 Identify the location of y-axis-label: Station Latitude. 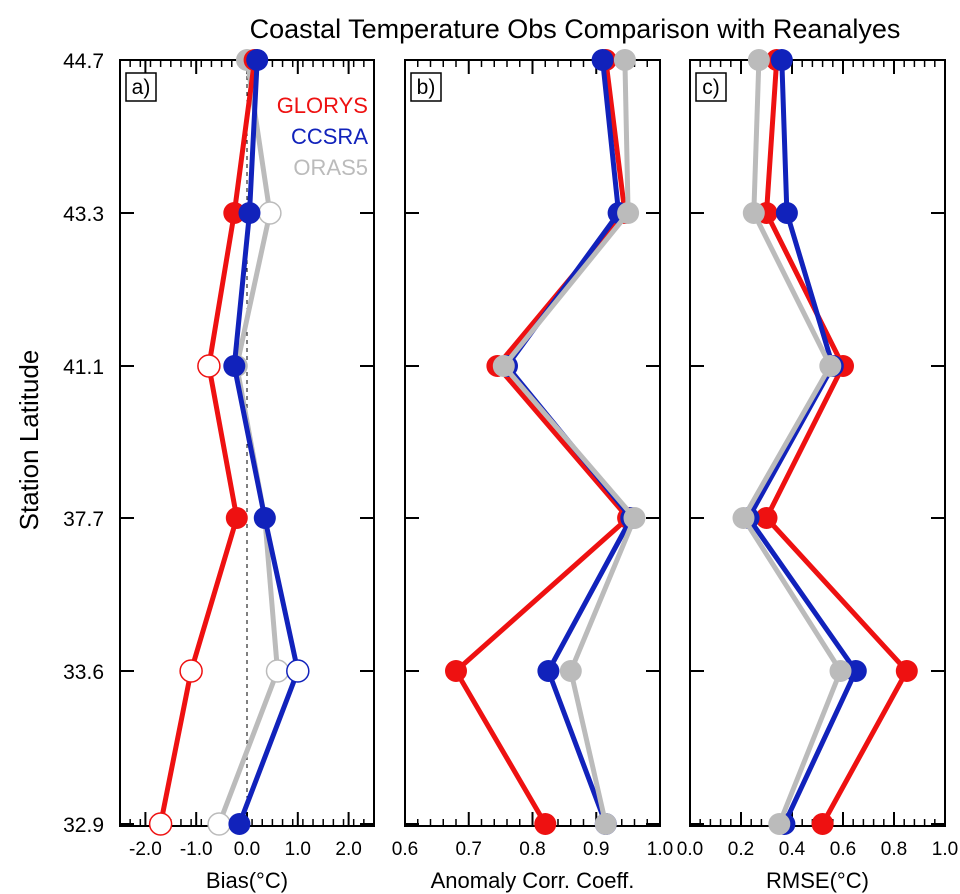
(29, 440).